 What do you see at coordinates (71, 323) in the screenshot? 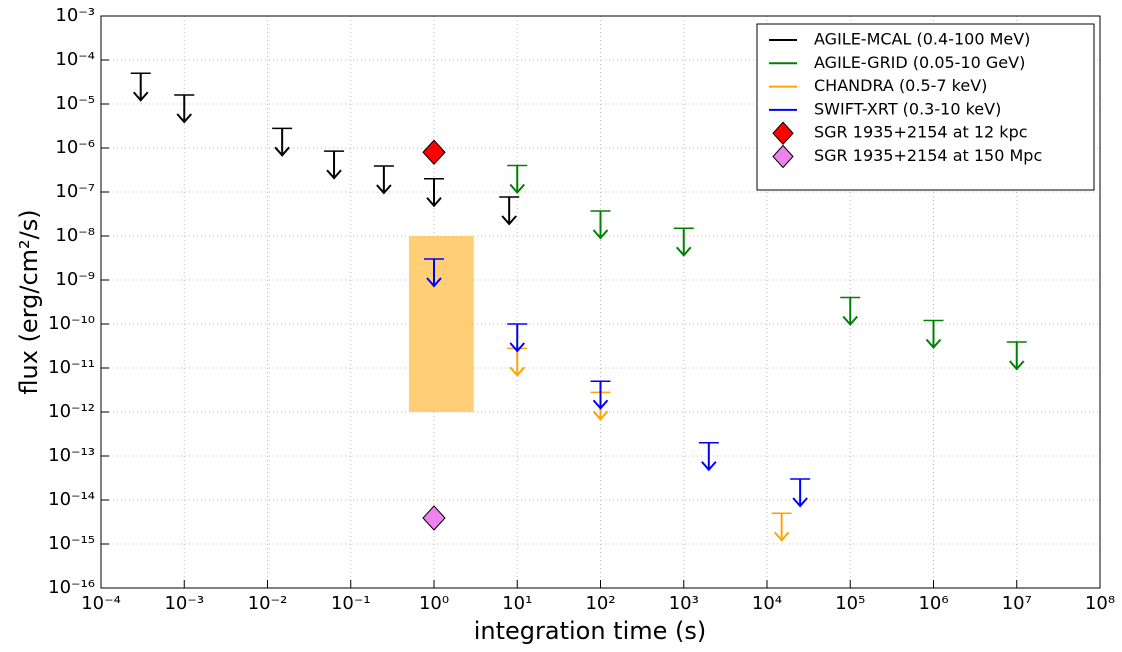
I see `y-tick-label: 10⁻¹⁰` at bounding box center [71, 323].